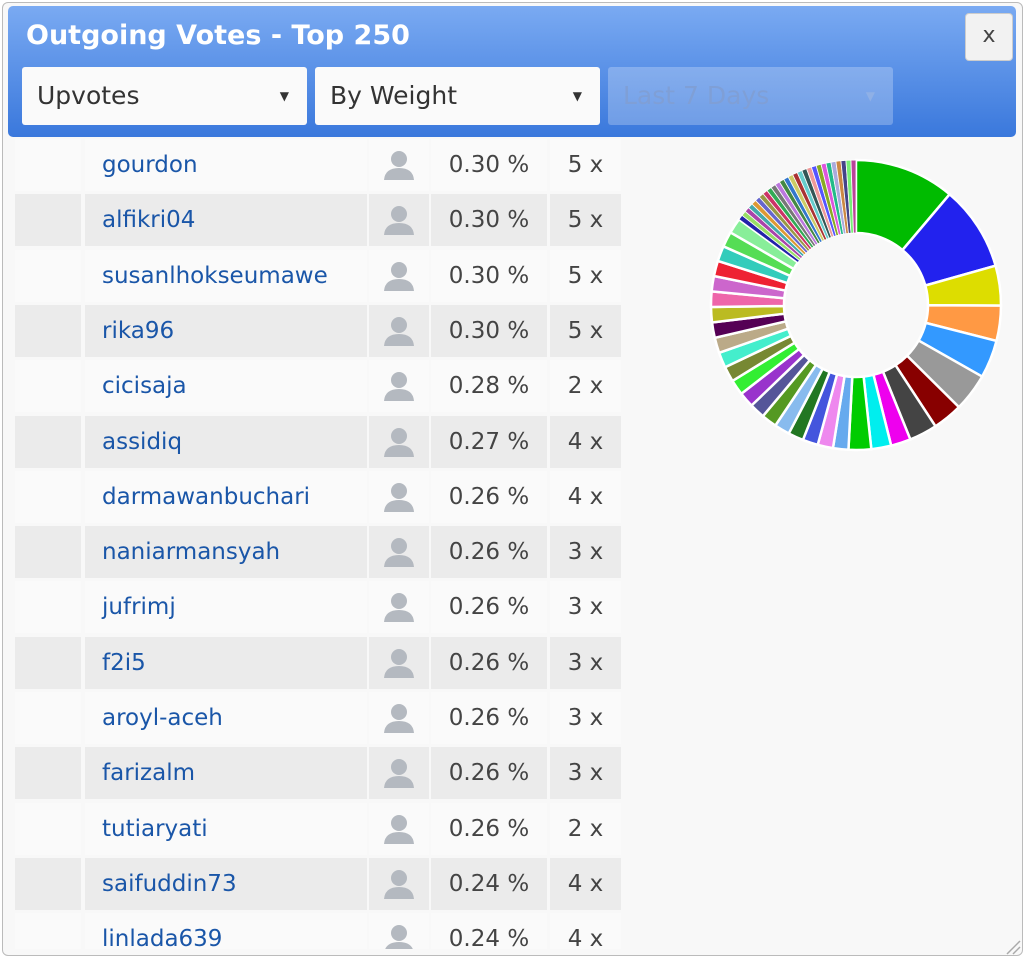  Describe the element at coordinates (226, 773) in the screenshot. I see `user-link: farizalm` at that location.